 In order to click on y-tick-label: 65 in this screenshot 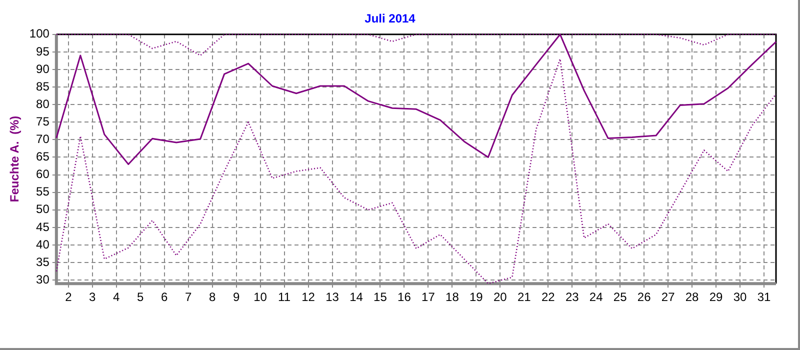, I will do `click(43, 157)`.